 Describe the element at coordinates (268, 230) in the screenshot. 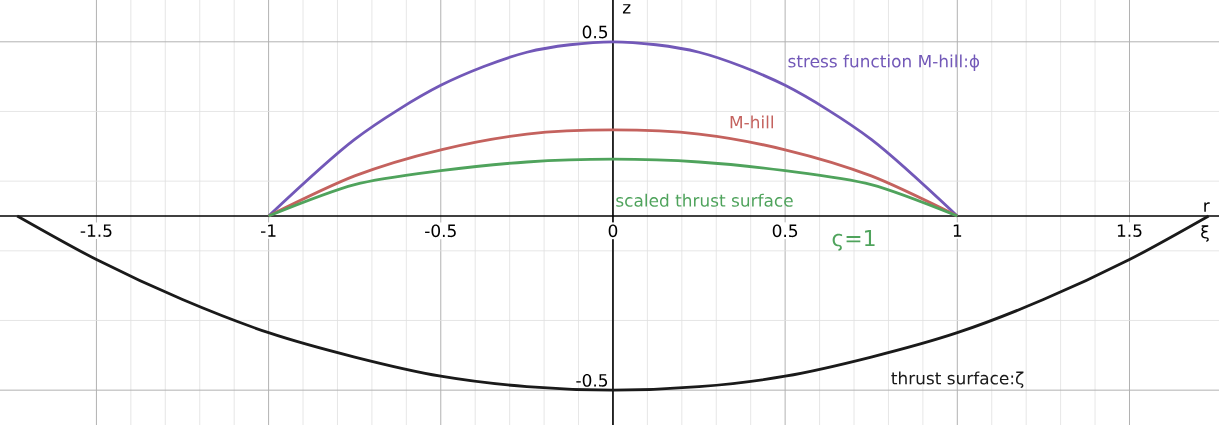

I see `x-tick-label: -1` at that location.